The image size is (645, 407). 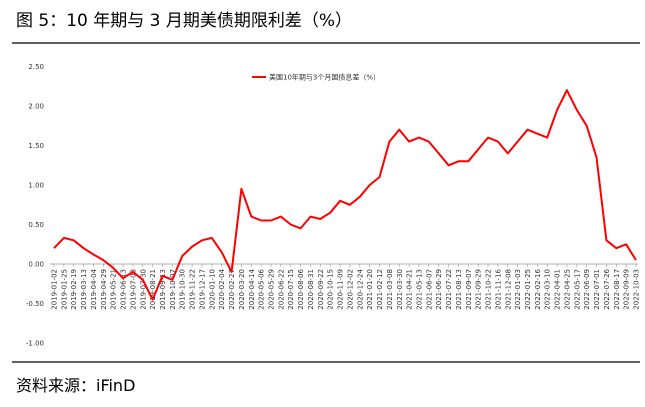 What do you see at coordinates (607, 288) in the screenshot?
I see `x-tick-label: 2022-07-26` at bounding box center [607, 288].